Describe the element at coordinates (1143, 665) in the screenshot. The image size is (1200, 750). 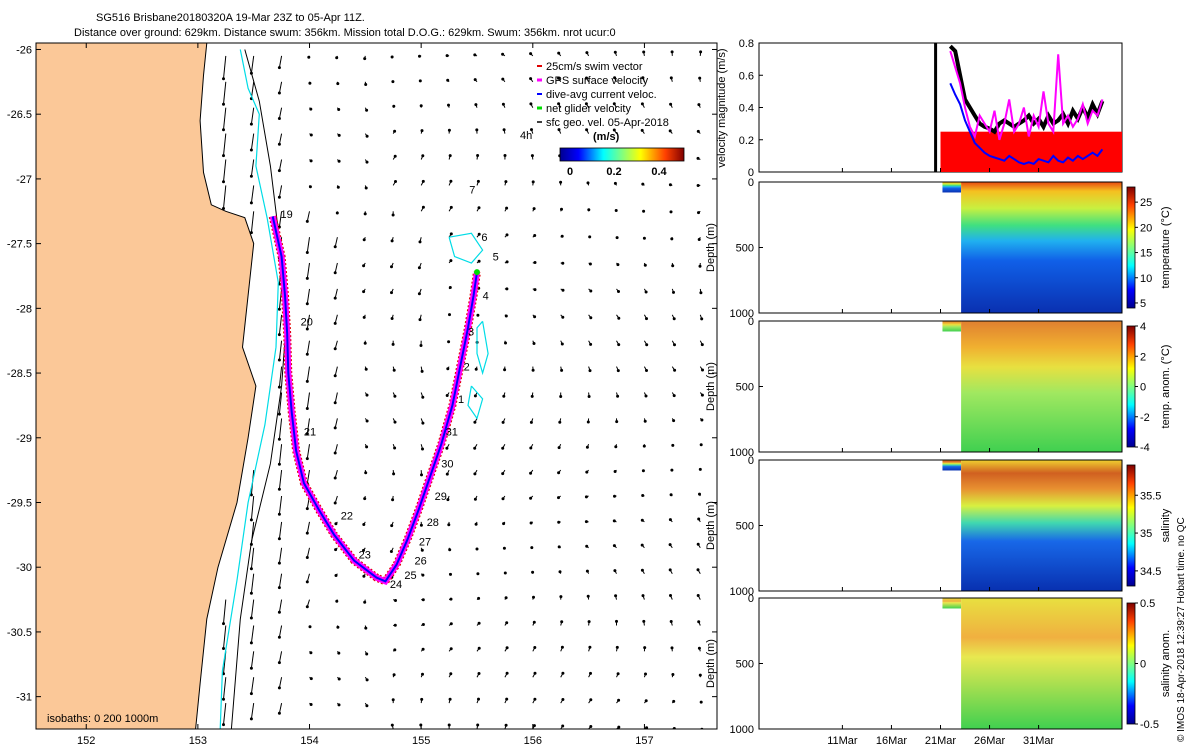
I see `cbar-tick-label-1: 0` at that location.